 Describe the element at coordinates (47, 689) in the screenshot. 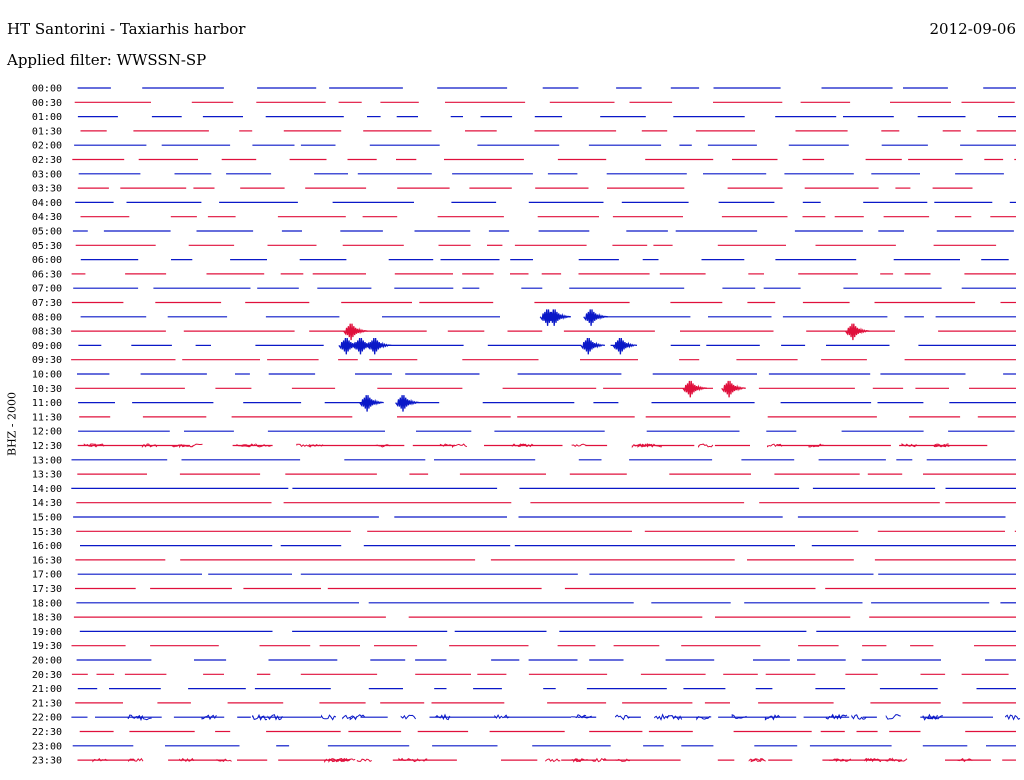

I see `row-time-label: 21:00` at that location.